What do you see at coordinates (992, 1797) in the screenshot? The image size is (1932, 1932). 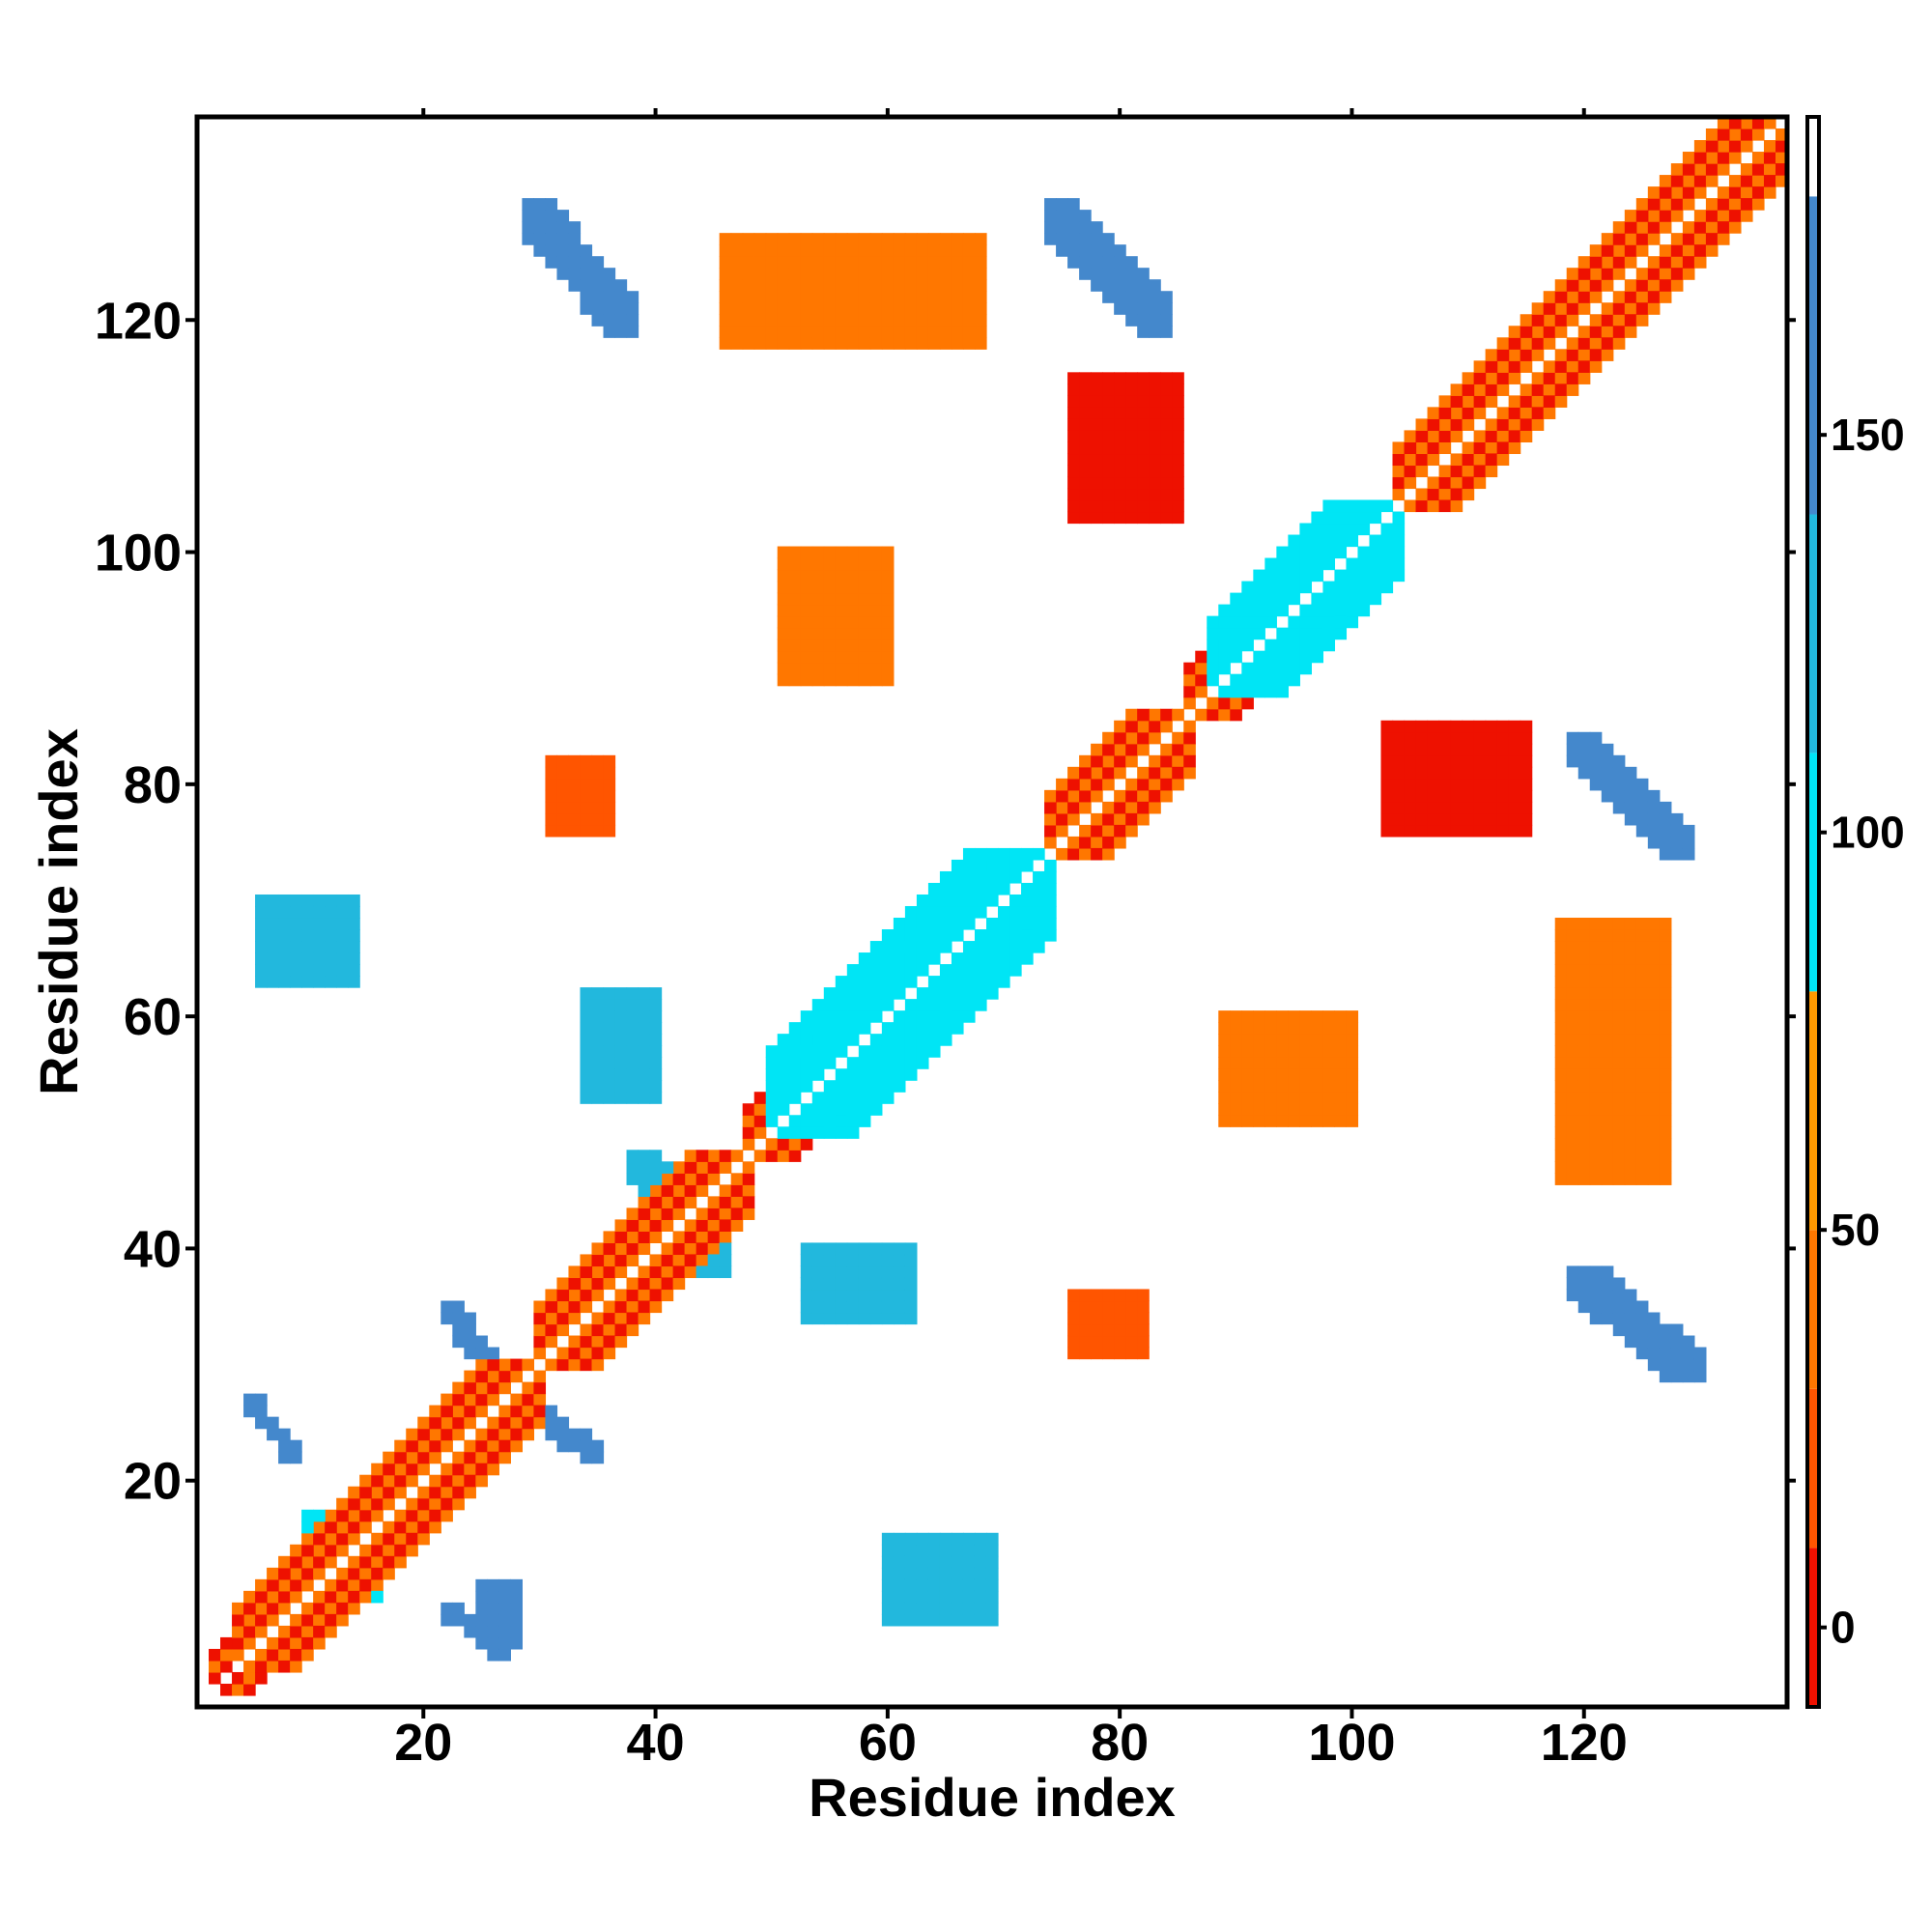 I see `x-axis-title: Residue index` at bounding box center [992, 1797].